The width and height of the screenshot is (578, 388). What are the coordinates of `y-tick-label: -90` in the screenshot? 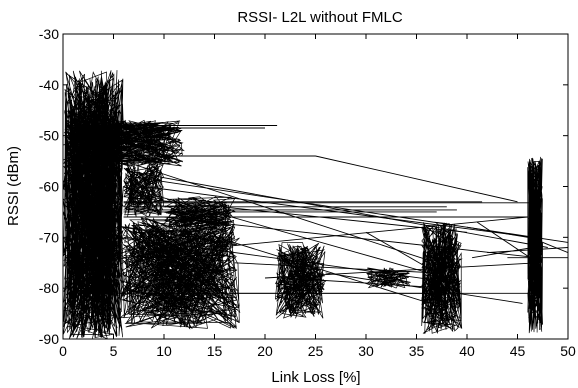 It's located at (49, 339).